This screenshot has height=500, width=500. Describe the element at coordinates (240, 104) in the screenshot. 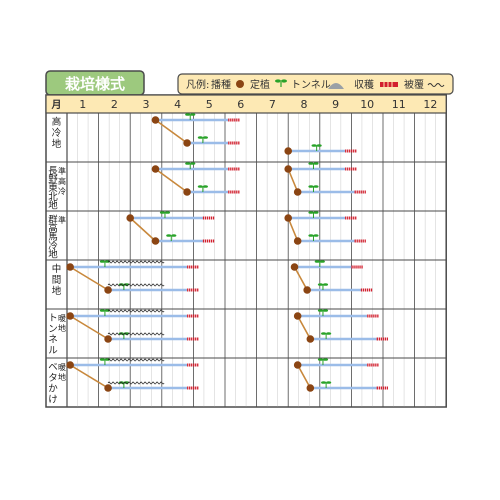

I see `month-label: 6` at that location.